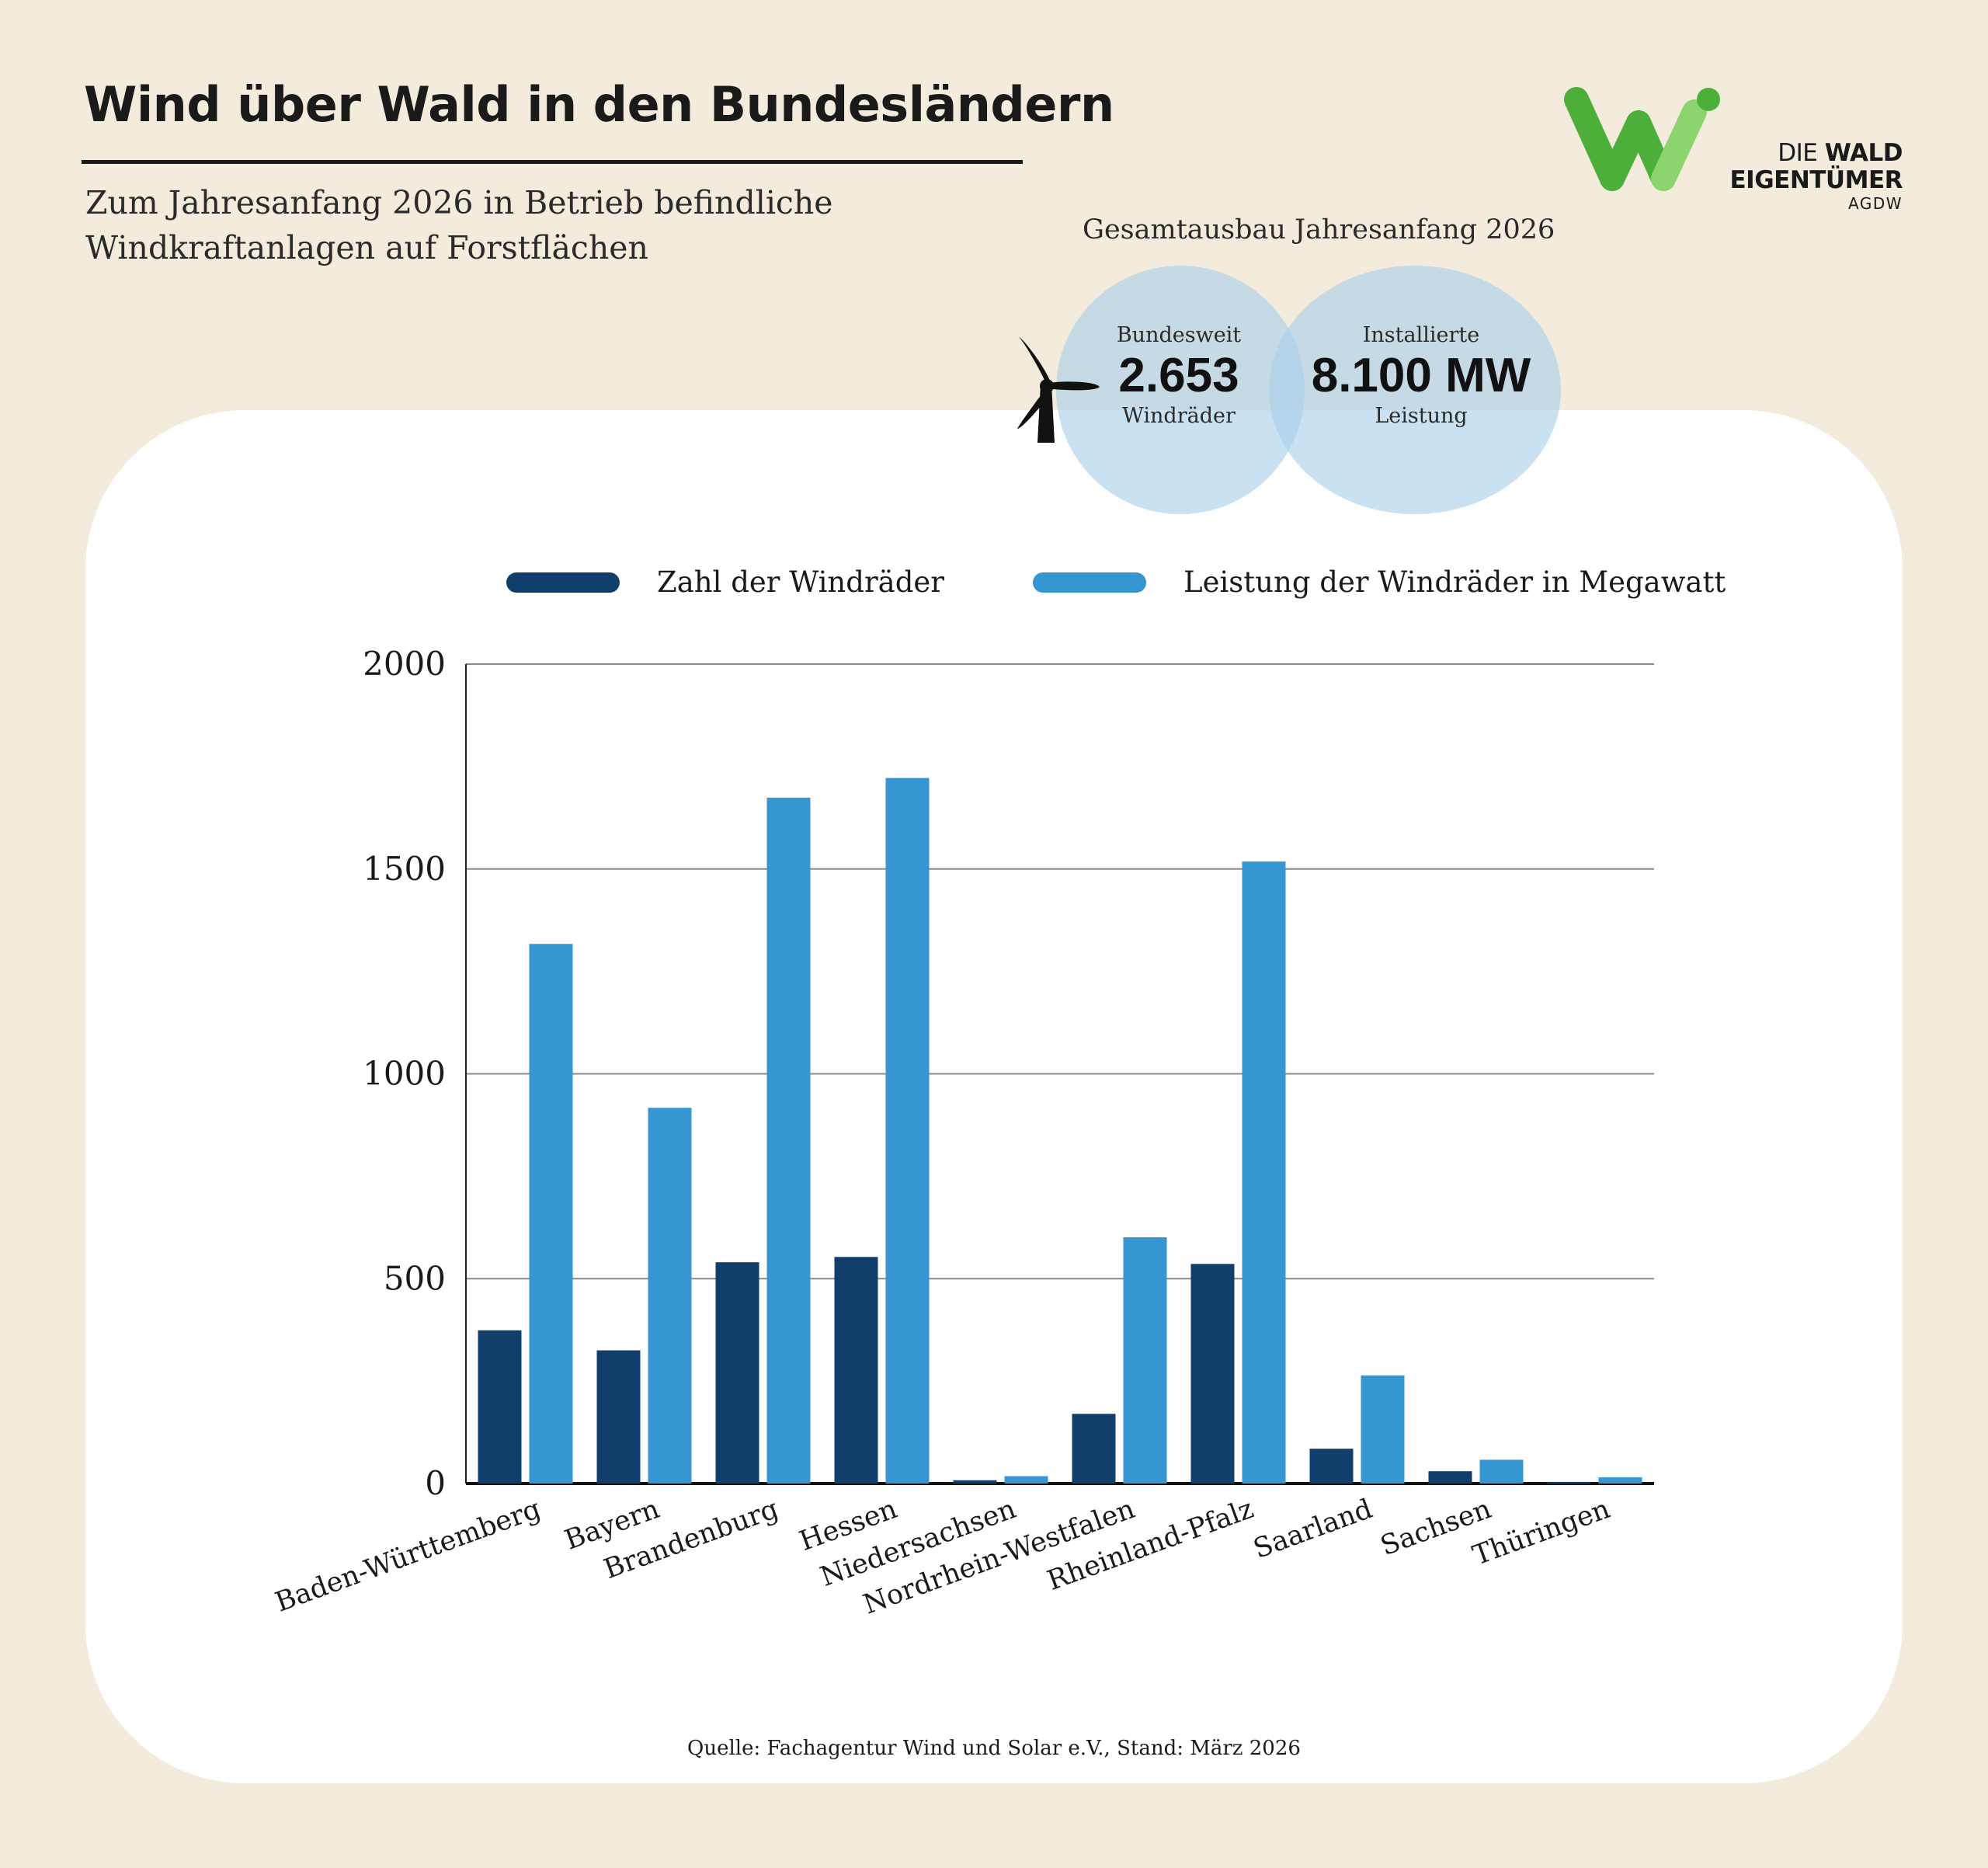 The image size is (1988, 1868). What do you see at coordinates (1875, 203) in the screenshot?
I see `logo-word-agdw: AGDW` at bounding box center [1875, 203].